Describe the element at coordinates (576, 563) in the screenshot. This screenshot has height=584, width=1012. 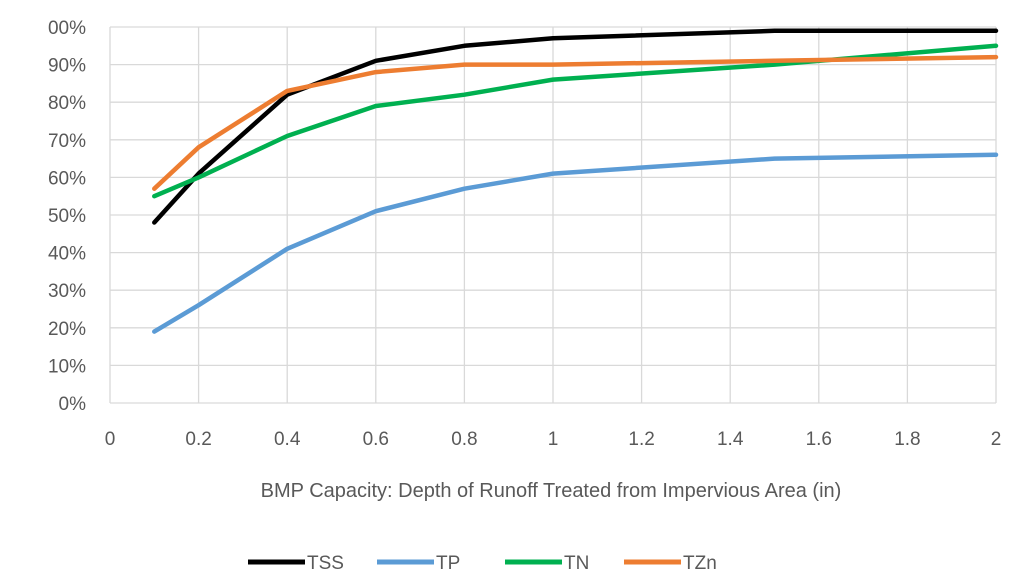
I see `legend-label: TN` at that location.